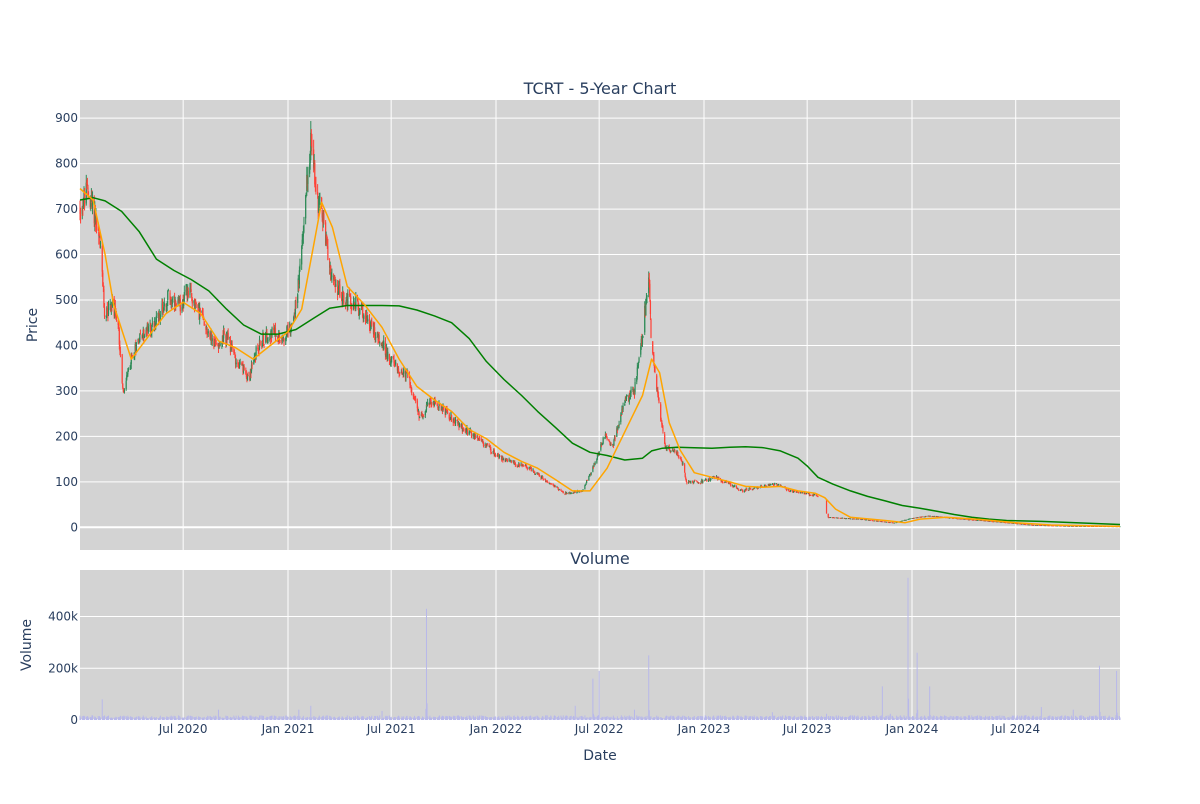 The image size is (1200, 804). Describe the element at coordinates (66, 118) in the screenshot. I see `price-y-tick-label: 900` at that location.